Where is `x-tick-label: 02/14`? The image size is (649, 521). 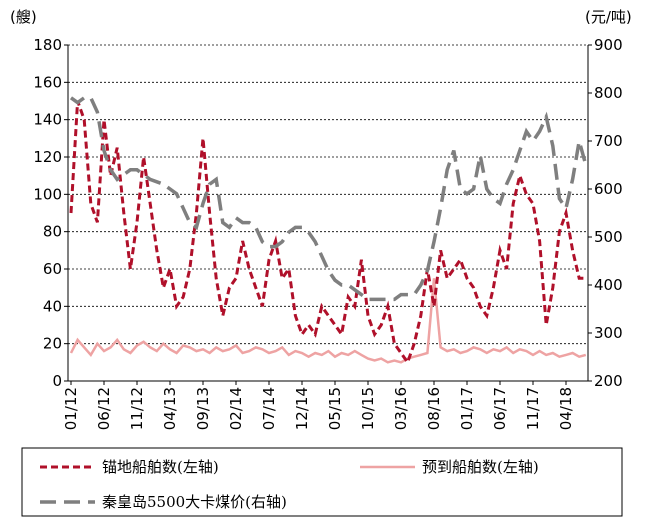 x-tick-label: 02/14 is located at coordinates (236, 408).